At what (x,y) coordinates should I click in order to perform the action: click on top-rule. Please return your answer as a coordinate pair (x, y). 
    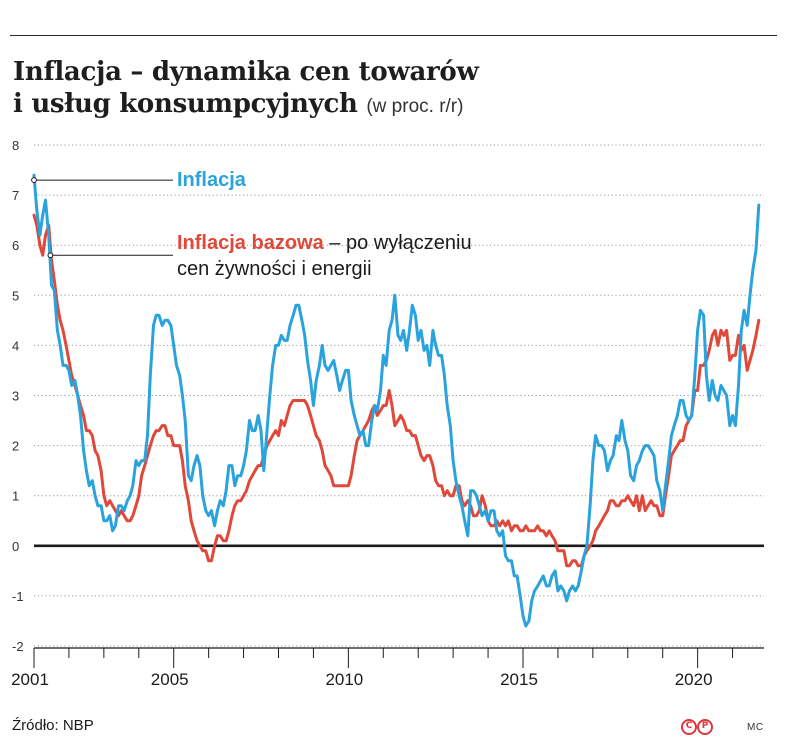
    Looking at the image, I should click on (393, 35).